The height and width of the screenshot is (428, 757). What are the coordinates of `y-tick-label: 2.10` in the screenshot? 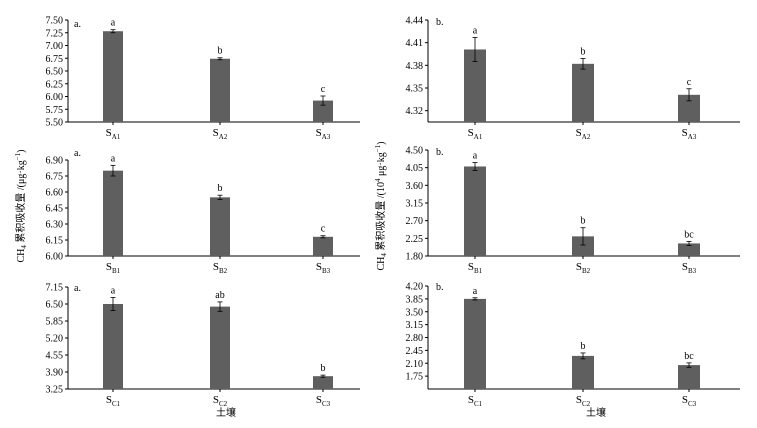 It's located at (415, 364).